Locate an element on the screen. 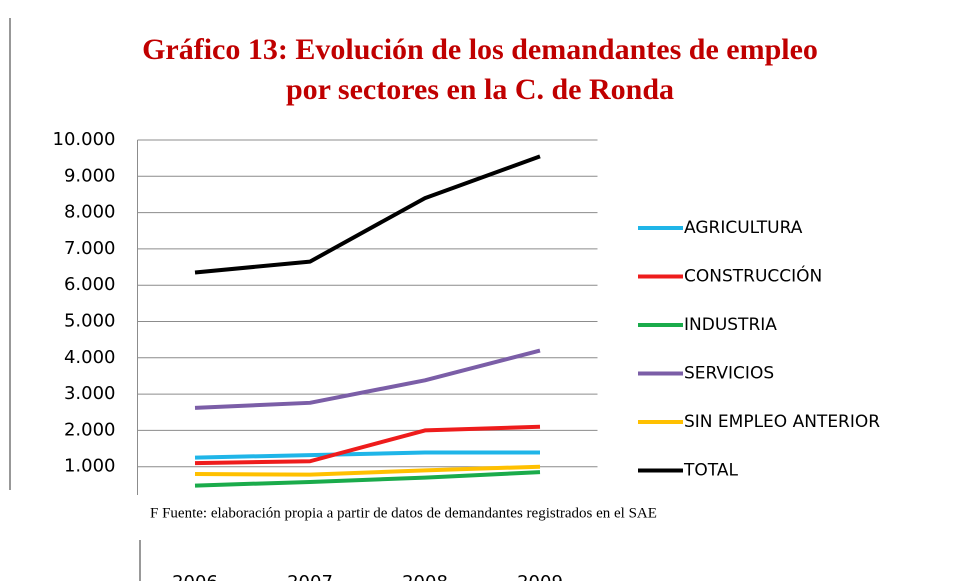 This screenshot has height=581, width=957. y-tick-label: 7.000 is located at coordinates (90, 248).